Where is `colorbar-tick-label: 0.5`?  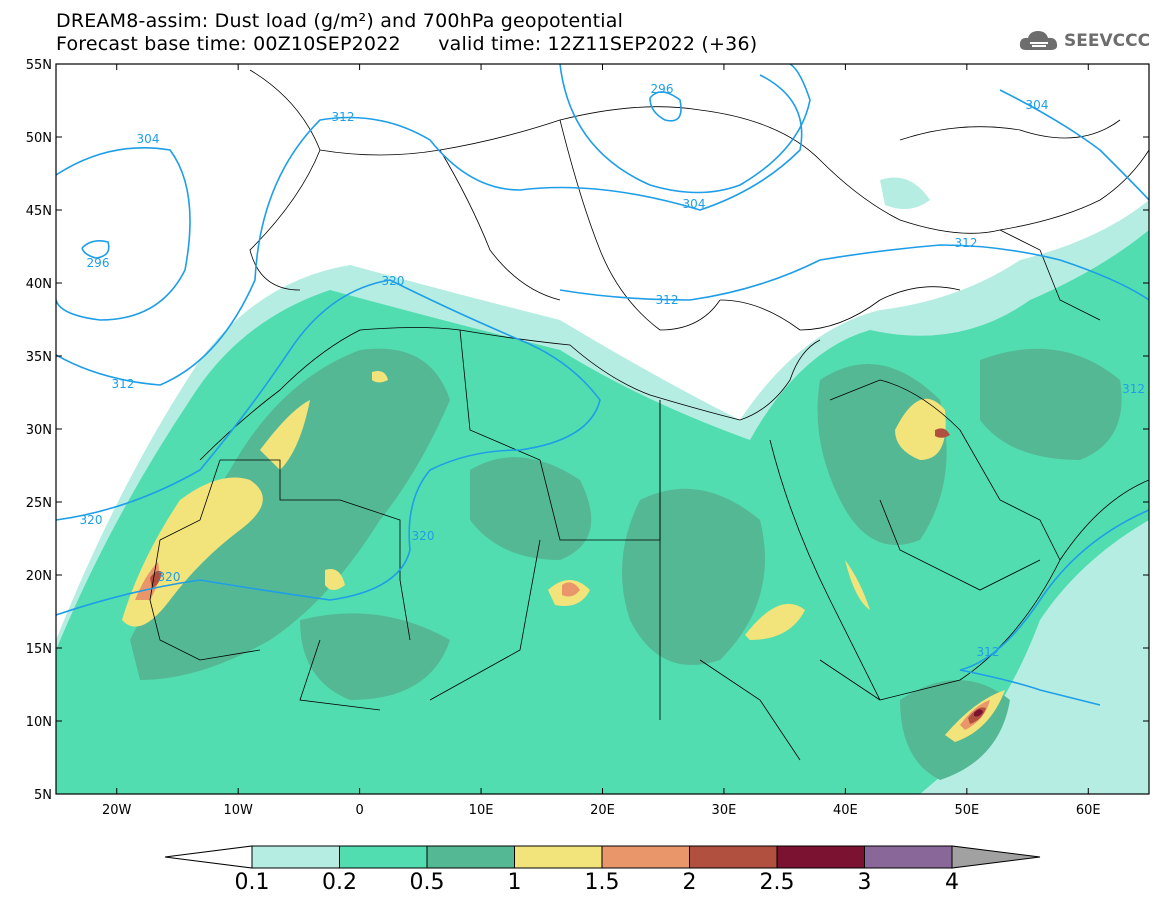
colorbar-tick-label: 0.5 is located at coordinates (427, 882).